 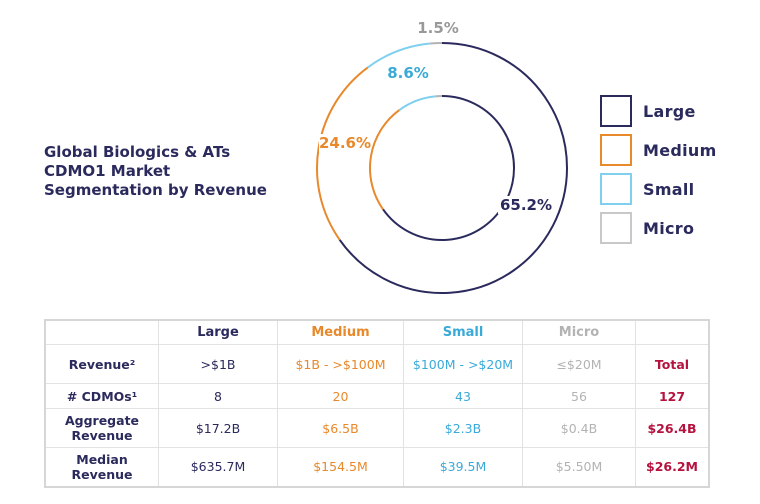 I want to click on legend-item-micro: Micro, so click(x=647, y=228).